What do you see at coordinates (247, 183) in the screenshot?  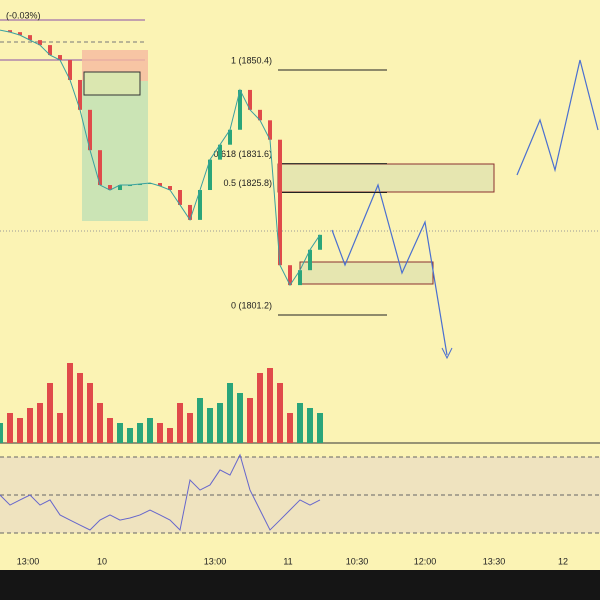 I see `fib-label: 0.5 (1825.8)` at bounding box center [247, 183].